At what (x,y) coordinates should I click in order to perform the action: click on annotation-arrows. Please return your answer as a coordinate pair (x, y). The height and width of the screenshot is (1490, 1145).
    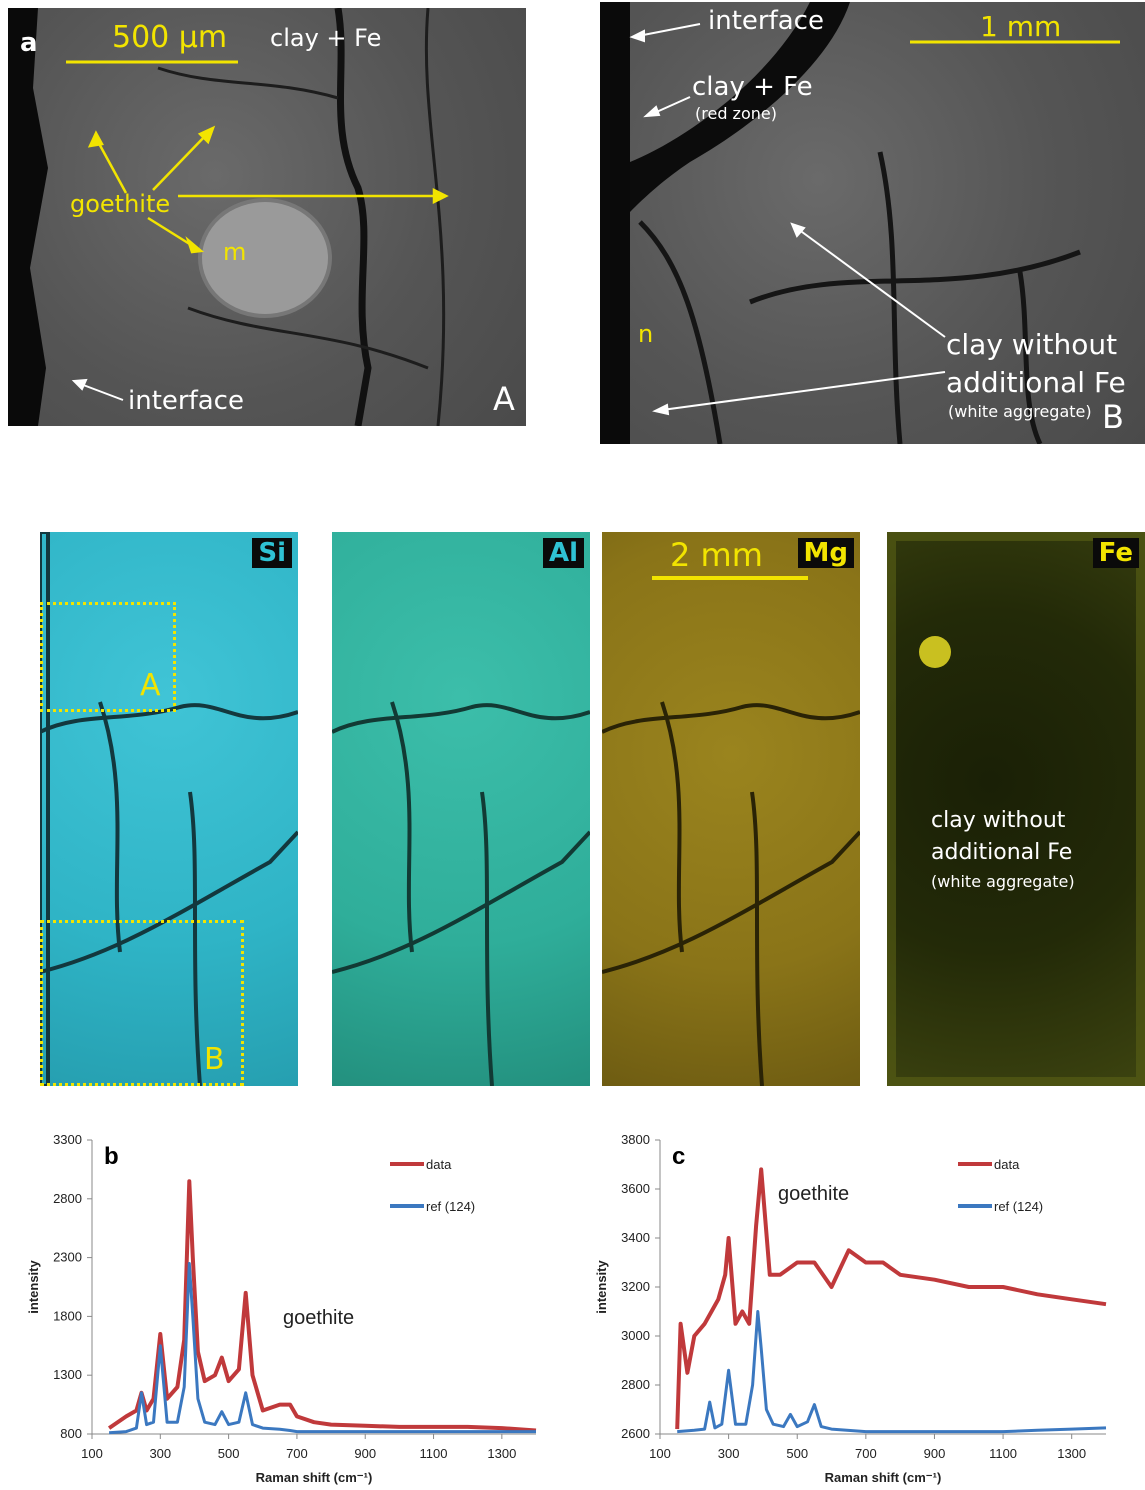
    Looking at the image, I should click on (787, 219).